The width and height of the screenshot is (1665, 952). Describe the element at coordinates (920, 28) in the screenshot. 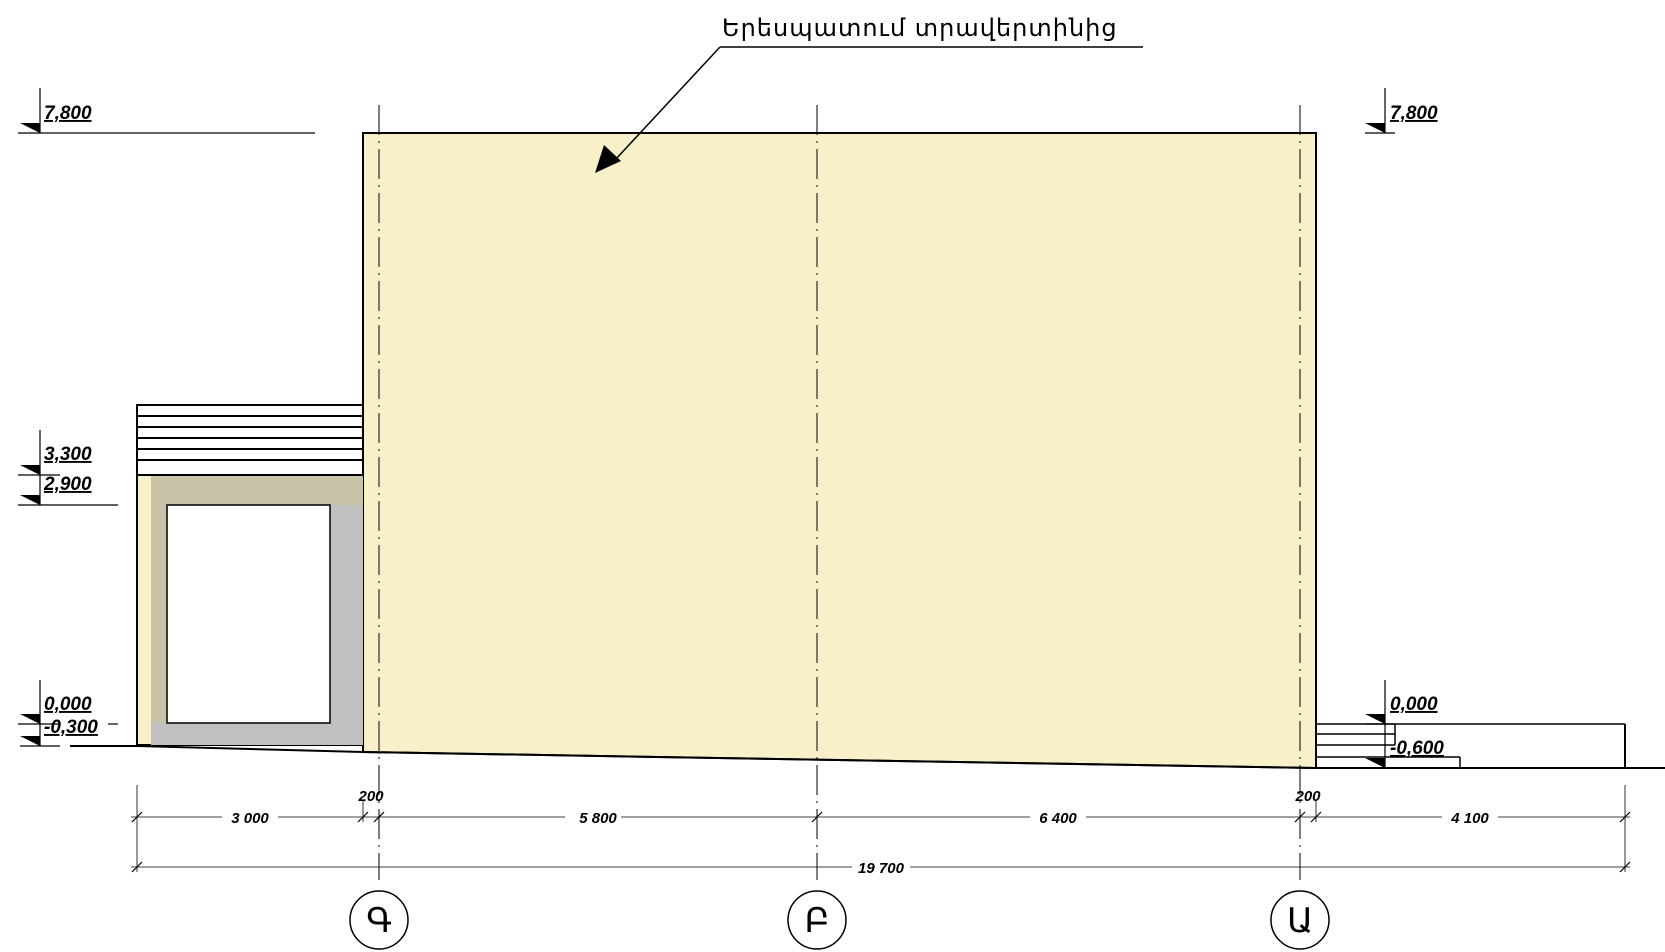

I see `annotation-text: Երեսպատում տրավերտինից` at that location.